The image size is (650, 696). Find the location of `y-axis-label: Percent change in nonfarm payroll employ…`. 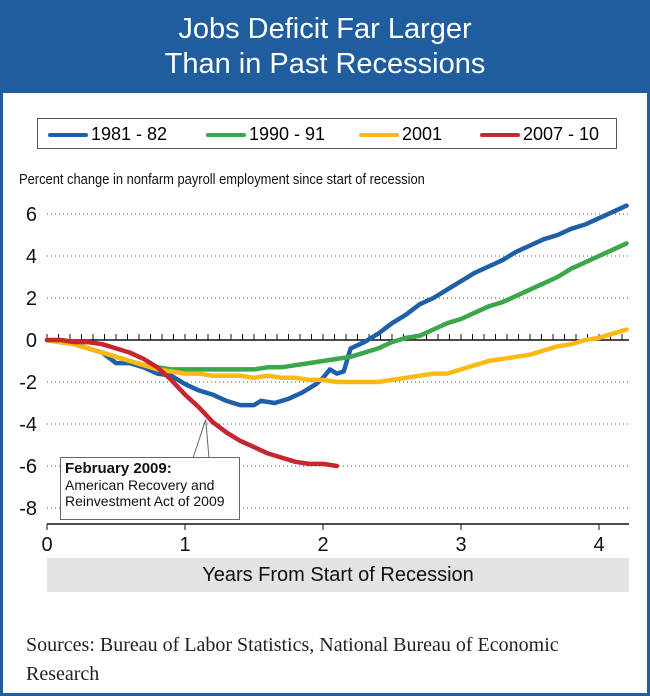

y-axis-label: Percent change in nonfarm payroll employ… is located at coordinates (222, 179).